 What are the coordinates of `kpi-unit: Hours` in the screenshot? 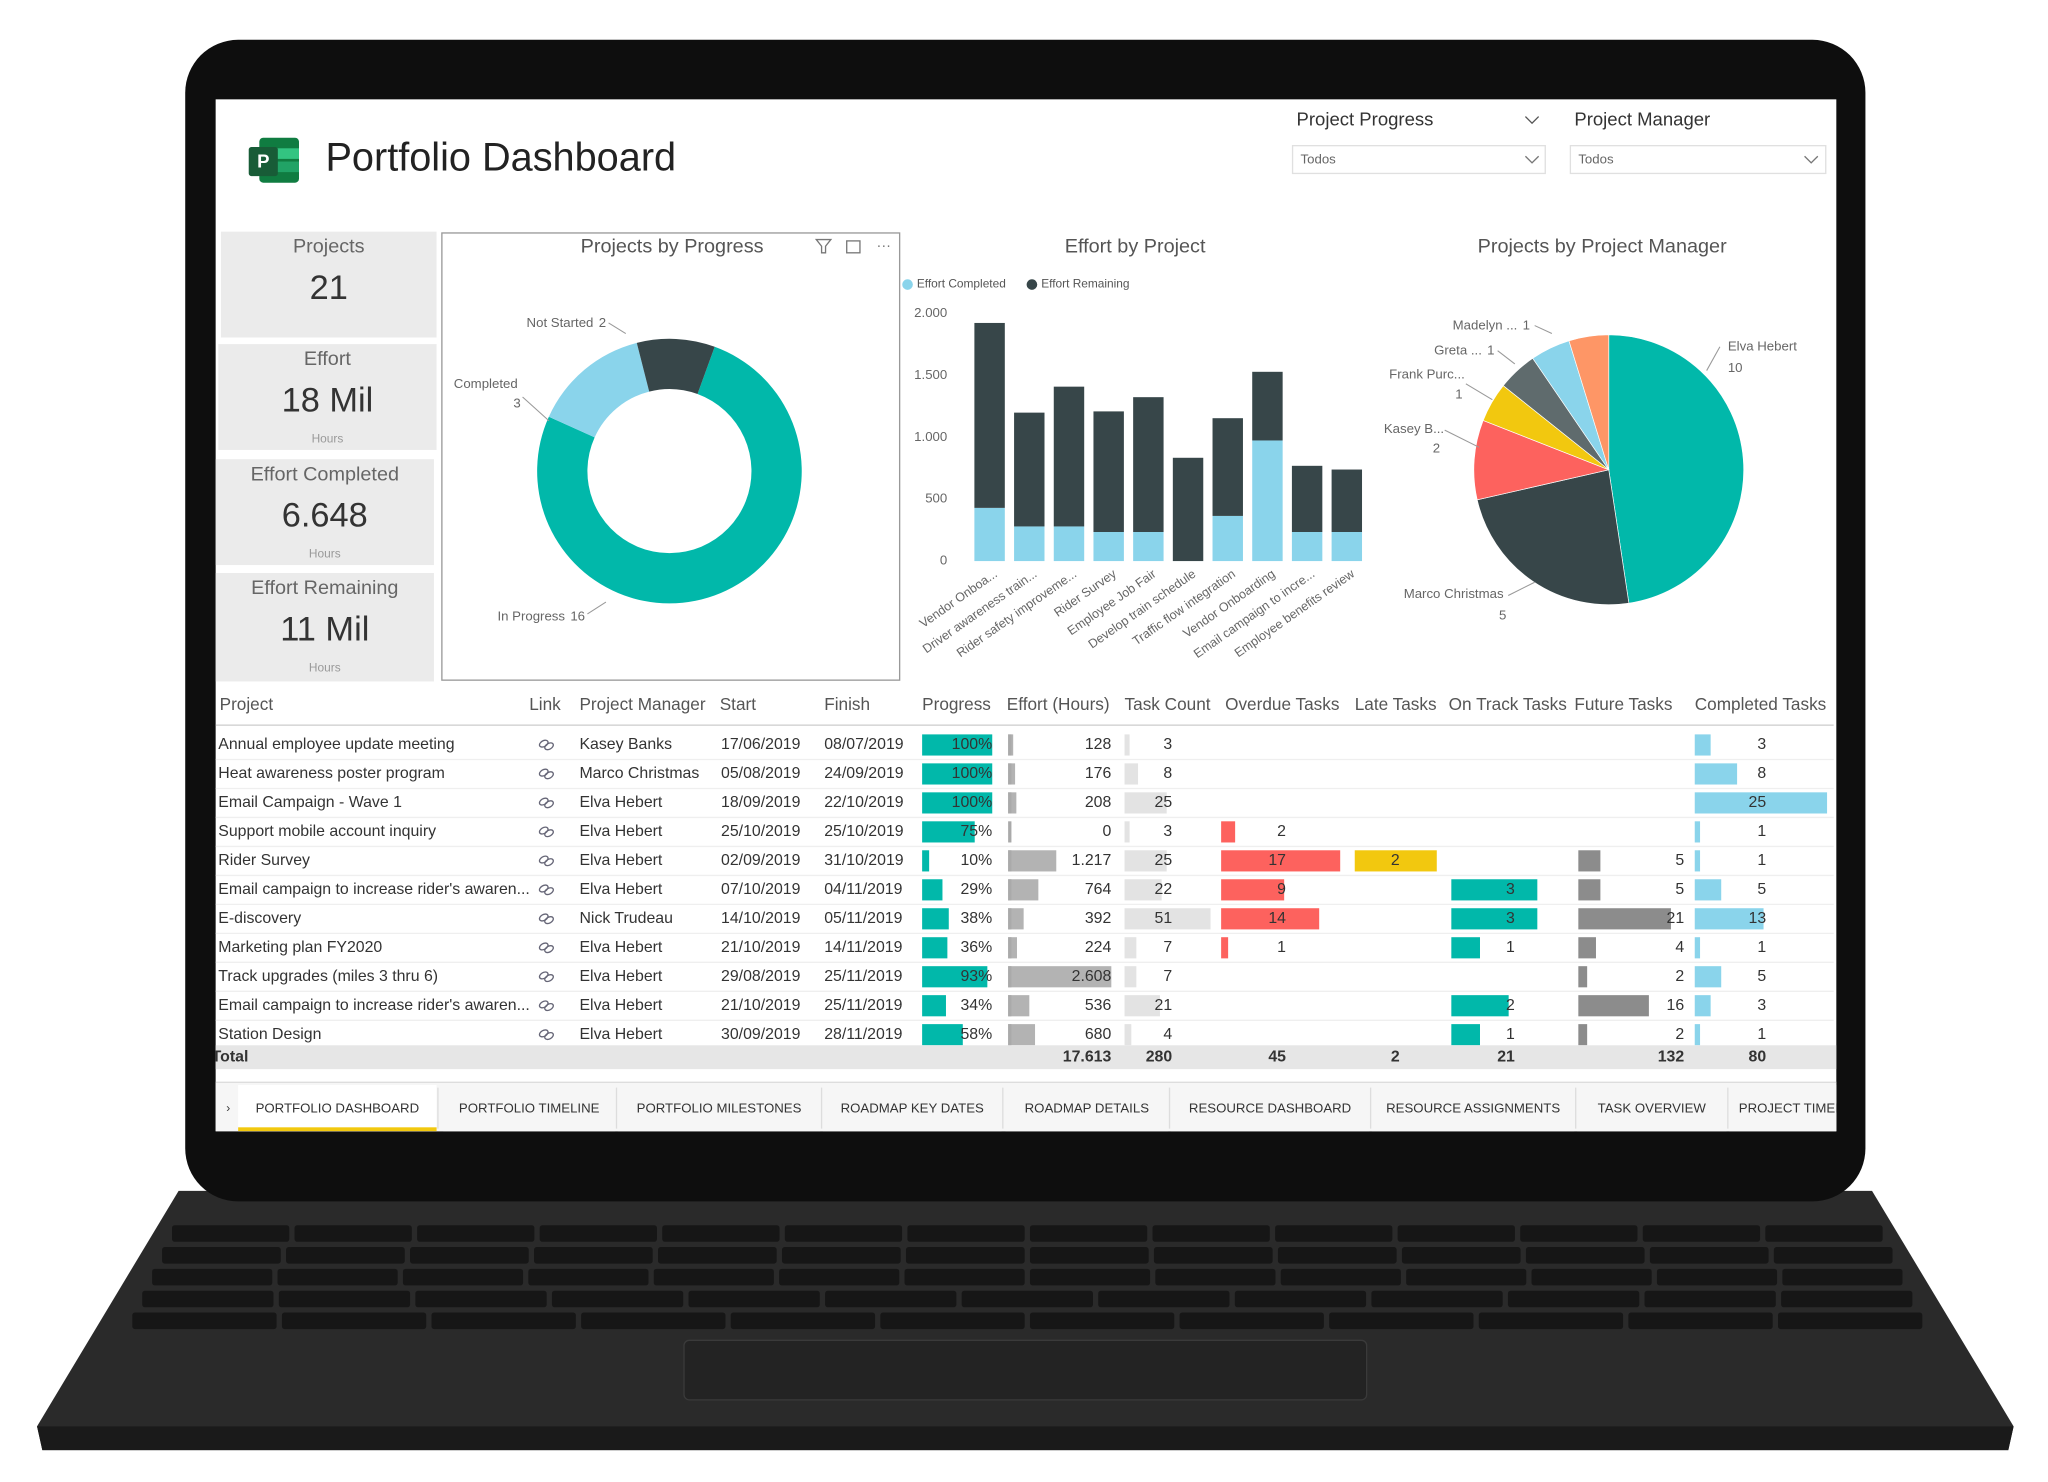 It's located at (325, 554).